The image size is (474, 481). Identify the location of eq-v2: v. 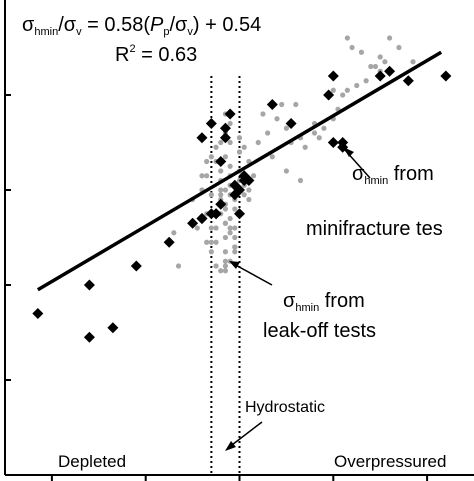
(190, 32).